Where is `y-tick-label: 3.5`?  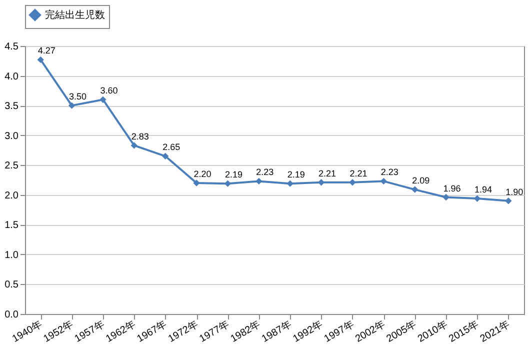
y-tick-label: 3.5 is located at coordinates (11, 106).